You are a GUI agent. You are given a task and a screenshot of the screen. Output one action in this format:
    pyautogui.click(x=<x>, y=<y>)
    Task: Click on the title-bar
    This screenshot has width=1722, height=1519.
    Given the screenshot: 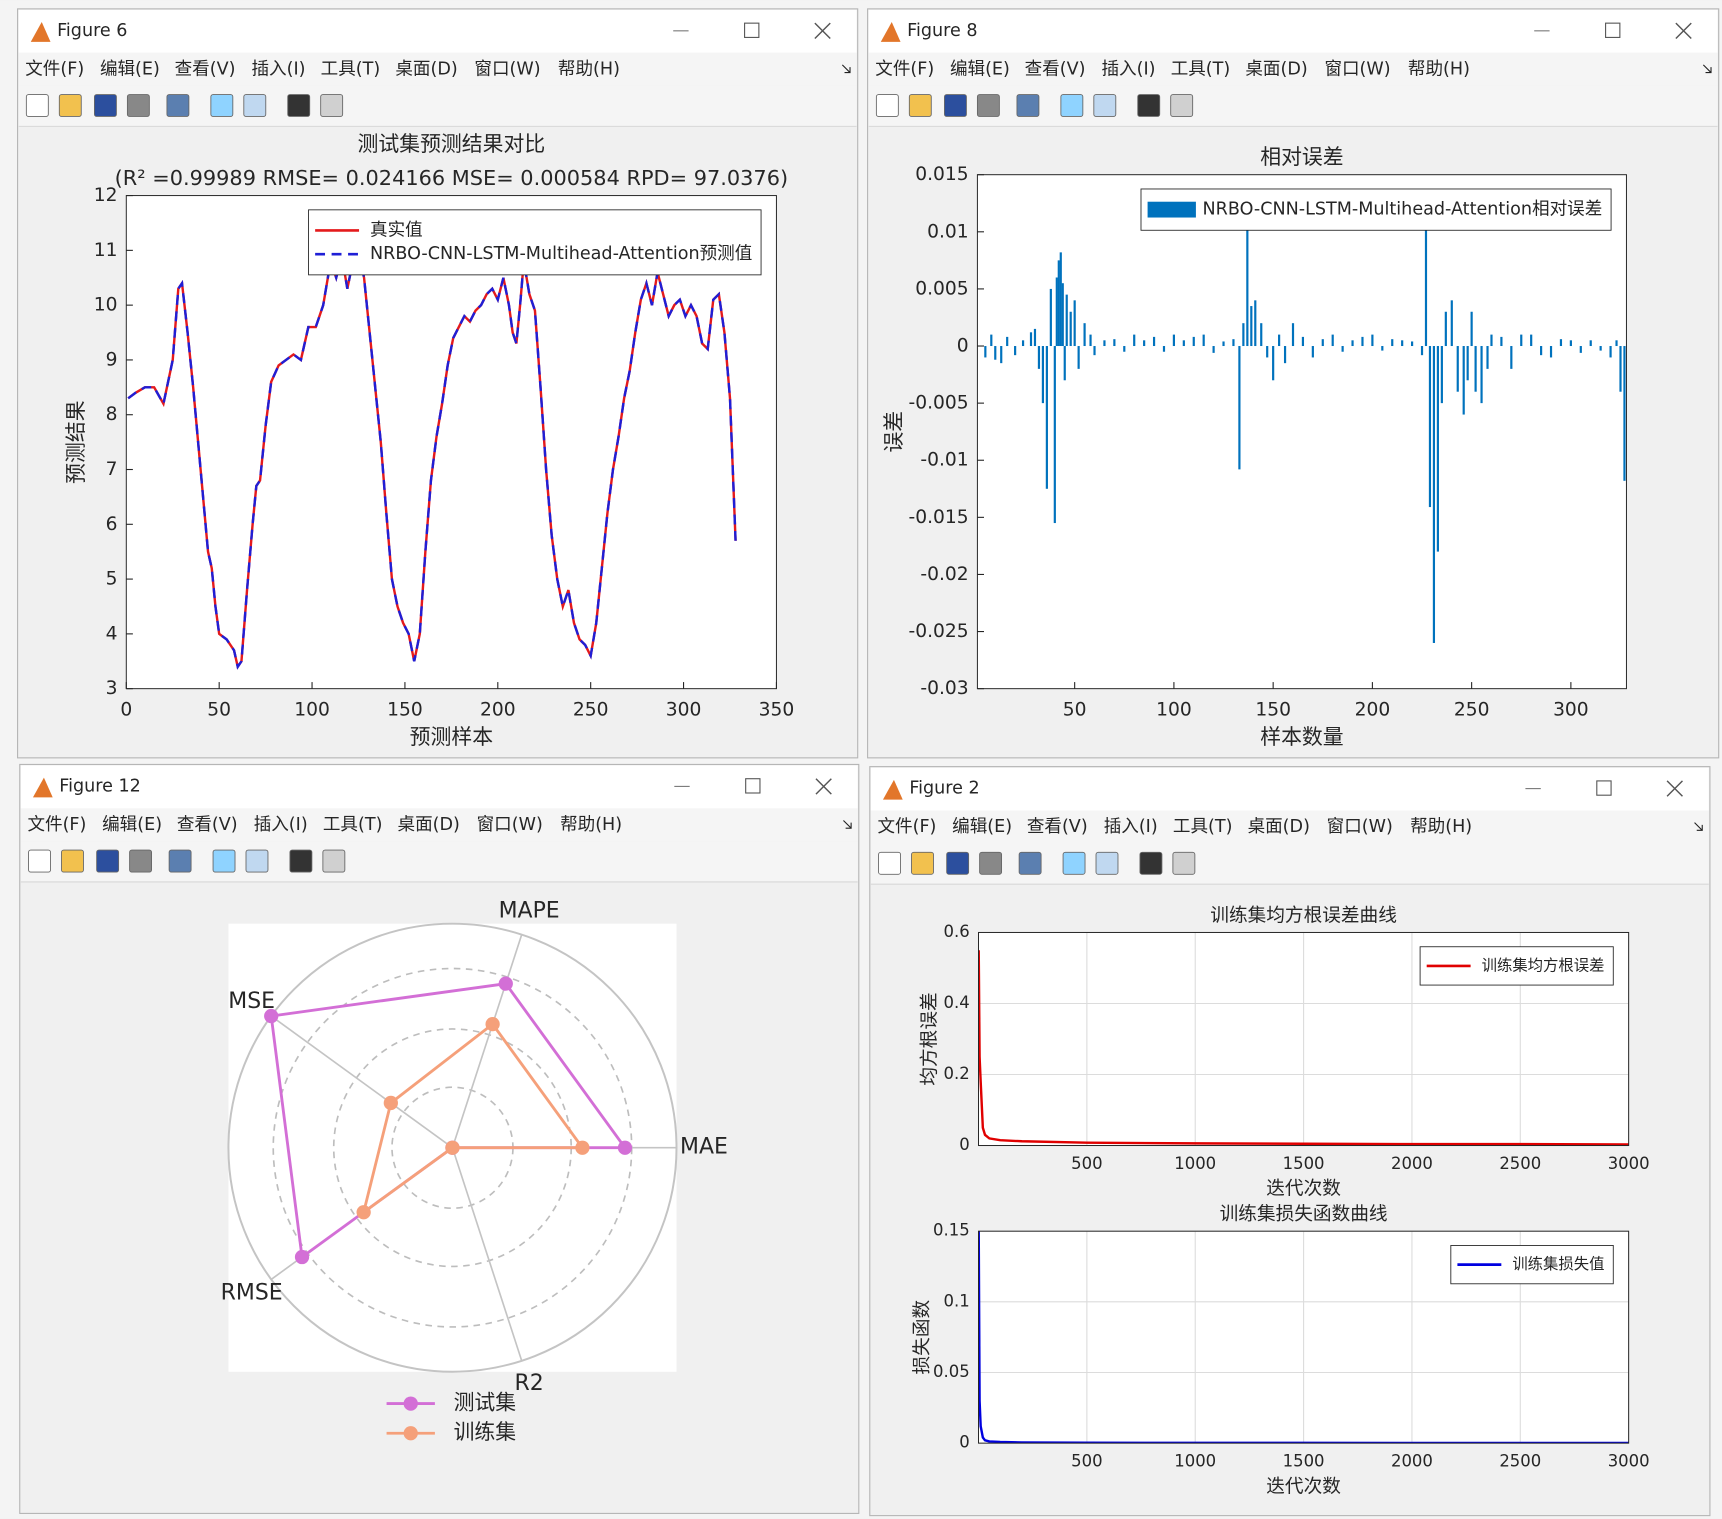 What is the action you would take?
    pyautogui.click(x=1293, y=31)
    